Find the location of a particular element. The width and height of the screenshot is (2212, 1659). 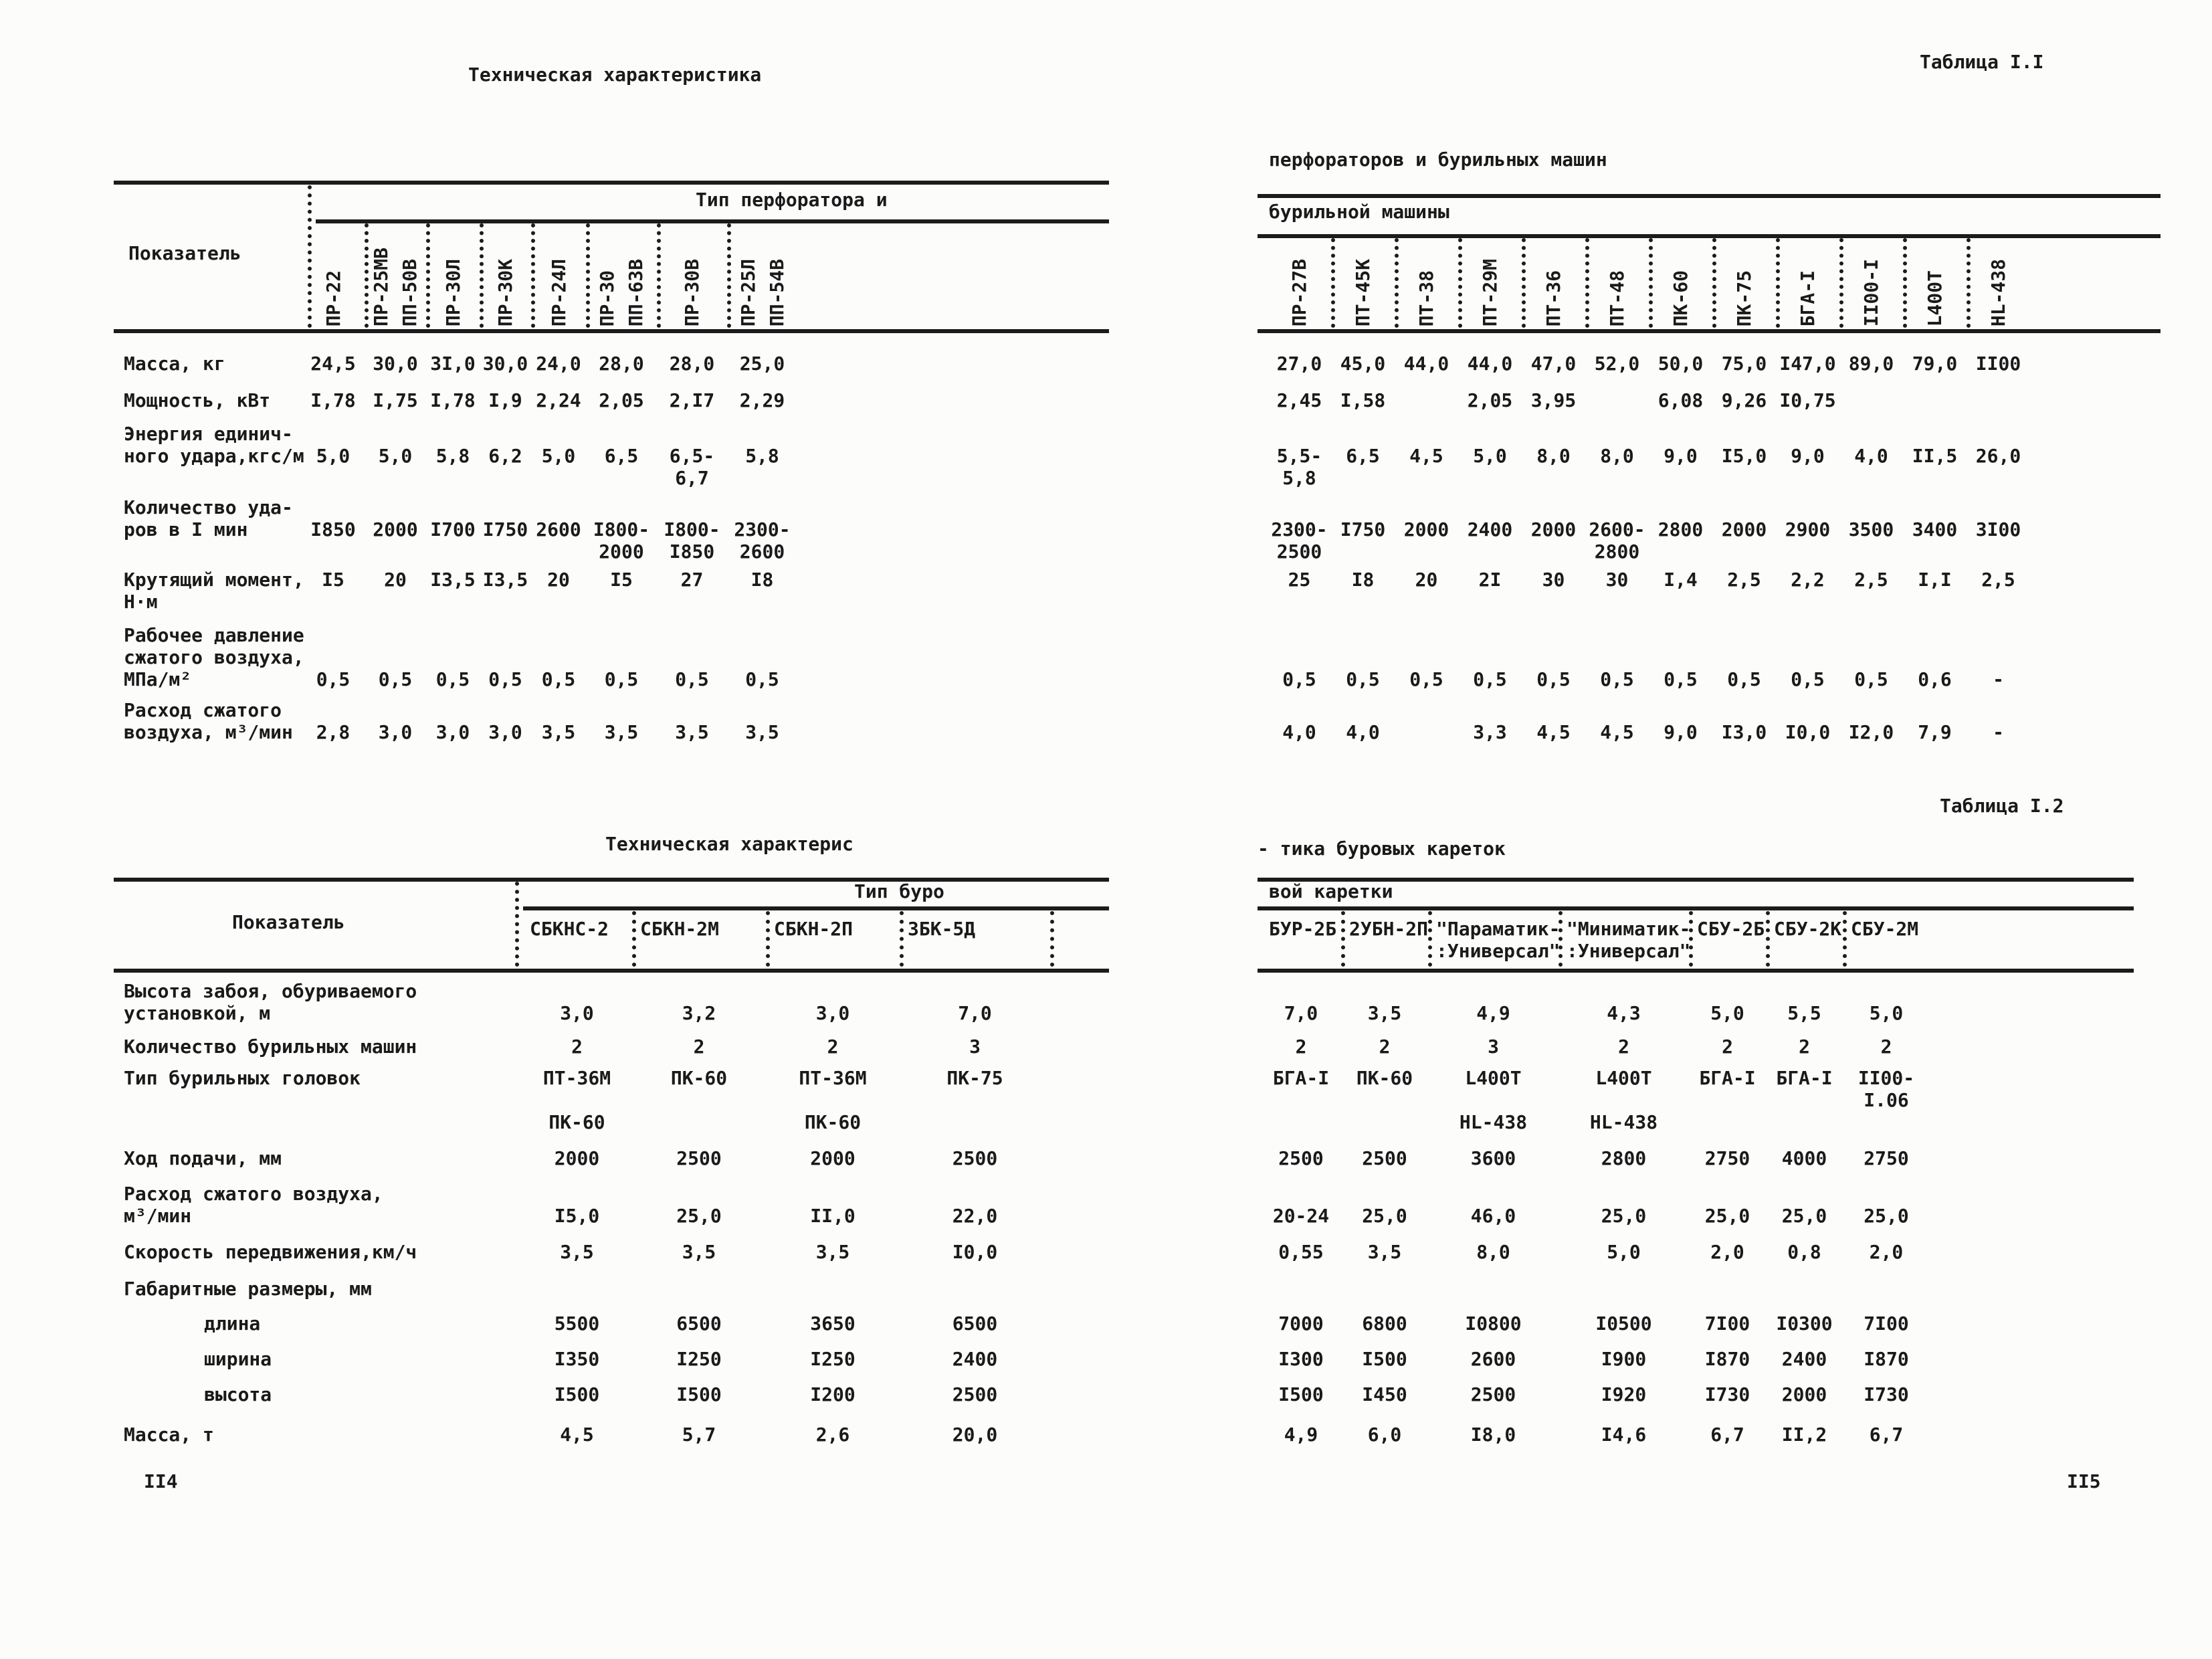

value-cell: 46,0 is located at coordinates (1493, 1216).